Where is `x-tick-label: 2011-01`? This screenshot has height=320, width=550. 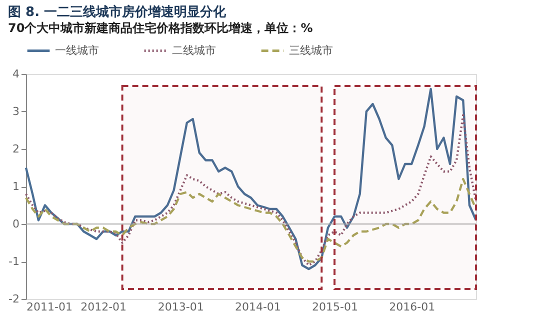 x-tick-label: 2011-01 is located at coordinates (49, 307).